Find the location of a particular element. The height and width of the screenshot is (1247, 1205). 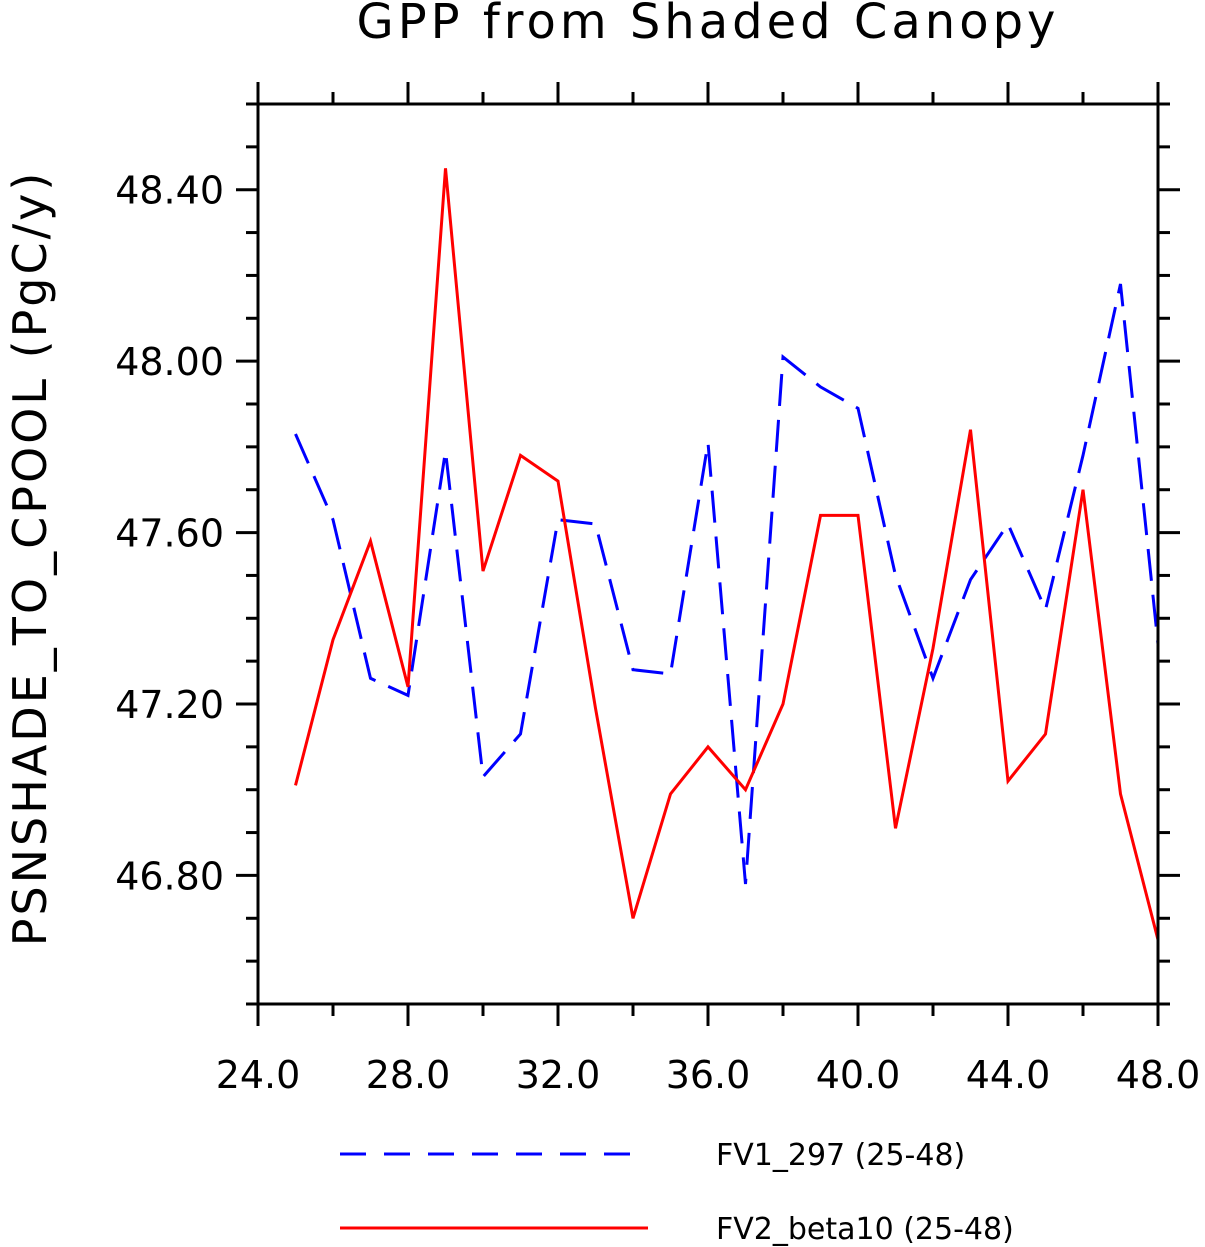

y-tick-label: 48.00 is located at coordinates (169, 362).